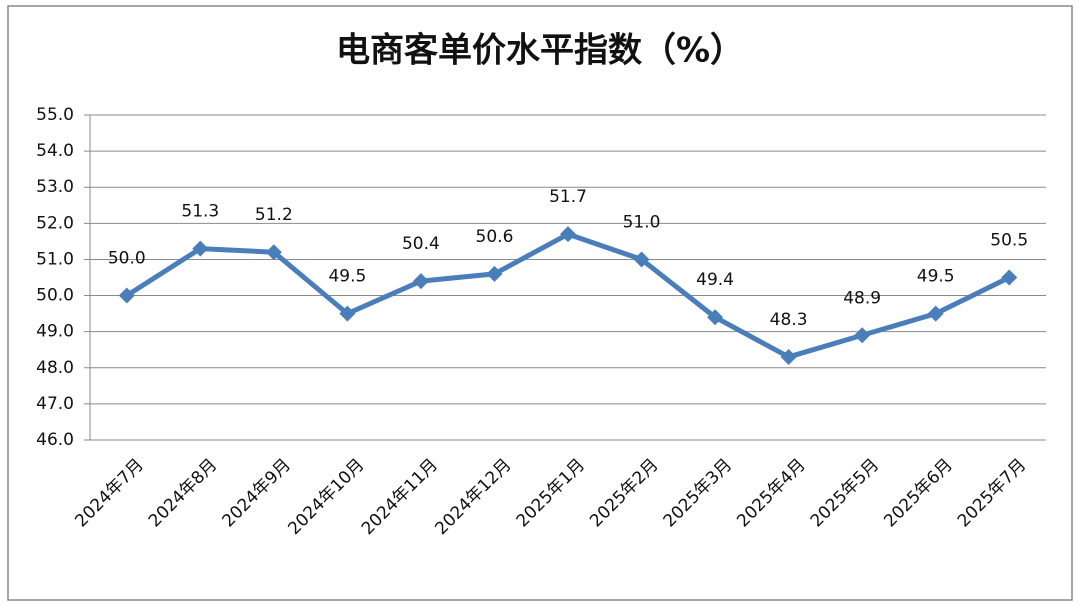 The image size is (1080, 612). I want to click on data-label: 51.0, so click(642, 222).